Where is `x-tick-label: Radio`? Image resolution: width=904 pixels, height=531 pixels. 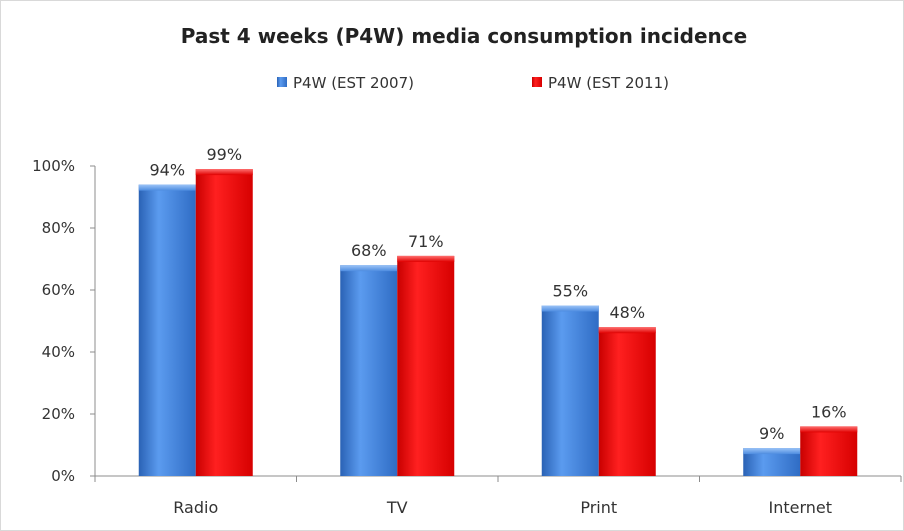
x-tick-label: Radio is located at coordinates (195, 507).